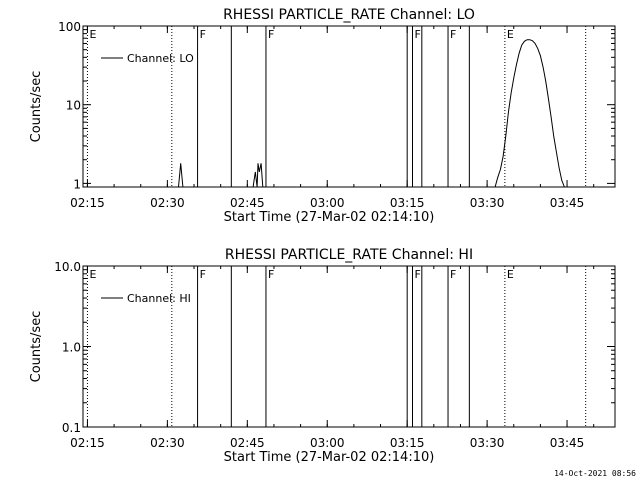  Describe the element at coordinates (71, 348) in the screenshot. I see `y-tick-label: 1.0` at that location.